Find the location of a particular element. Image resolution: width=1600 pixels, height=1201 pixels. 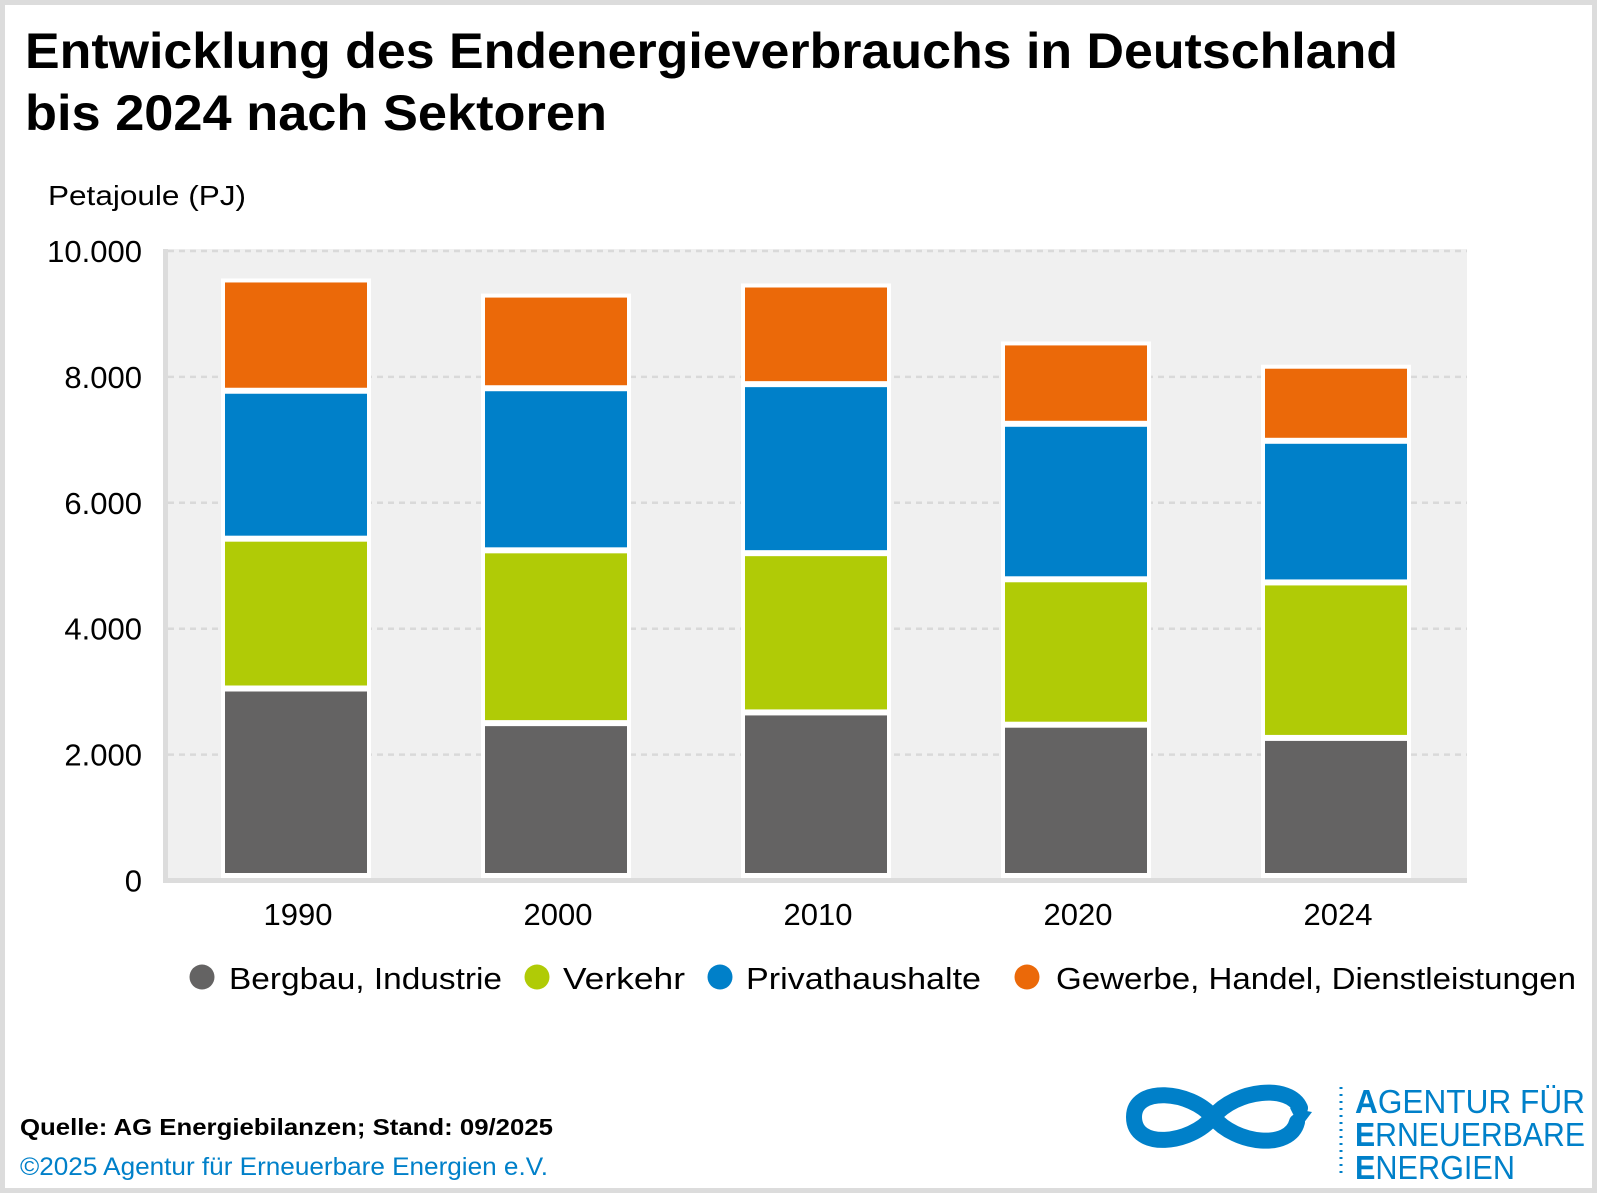

bar-segment-verkehr-2020 is located at coordinates (1076, 652).